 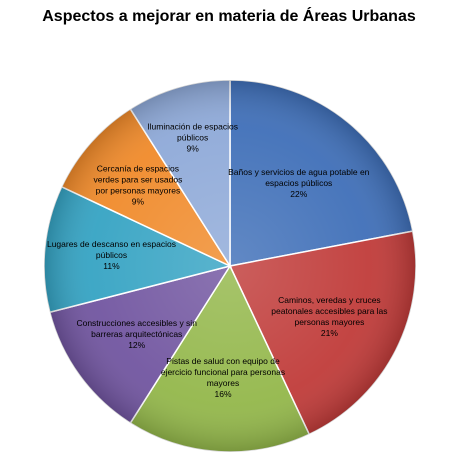 What do you see at coordinates (192, 137) in the screenshot?
I see `slice-data-label: Iluminación de espacios públicos 9%` at bounding box center [192, 137].